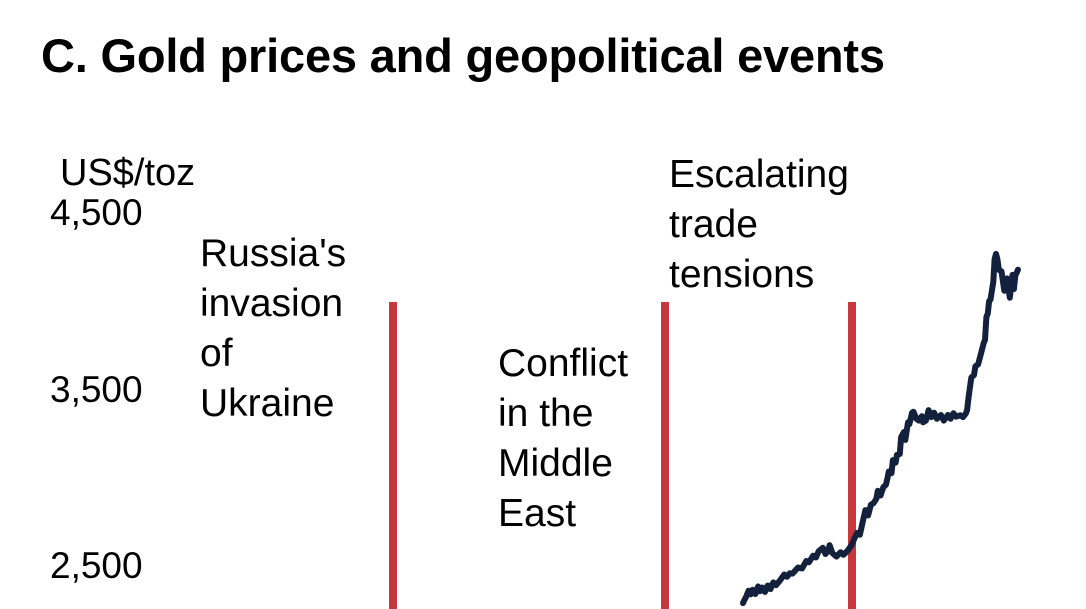 This screenshot has height=609, width=1086. Describe the element at coordinates (563, 438) in the screenshot. I see `event-annotation-middle-east: Conflict in the Middle East` at that location.